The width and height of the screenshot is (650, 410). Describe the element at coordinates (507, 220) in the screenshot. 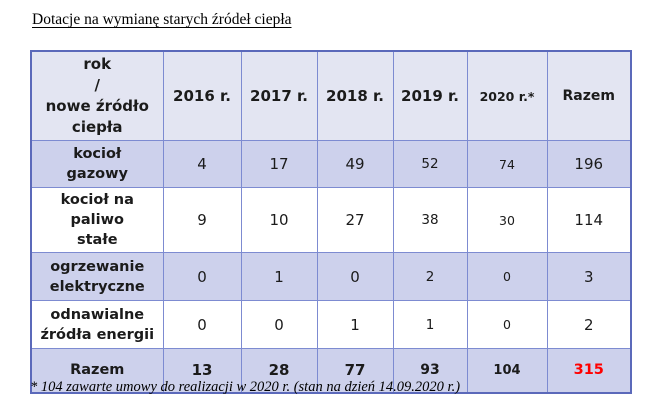

I see `value-cell: 30` at that location.